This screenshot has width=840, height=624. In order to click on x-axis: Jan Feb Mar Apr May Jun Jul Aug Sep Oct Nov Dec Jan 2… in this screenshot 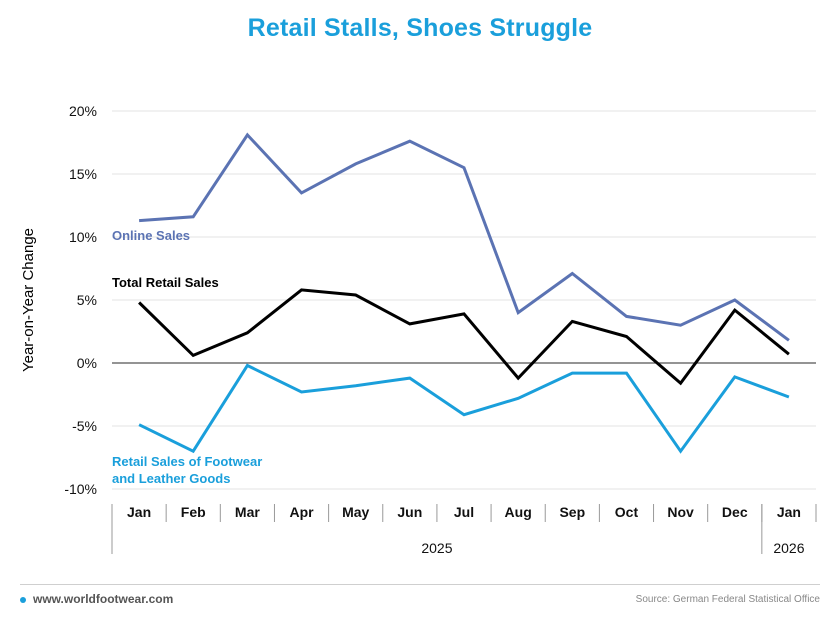, I will do `click(464, 530)`.